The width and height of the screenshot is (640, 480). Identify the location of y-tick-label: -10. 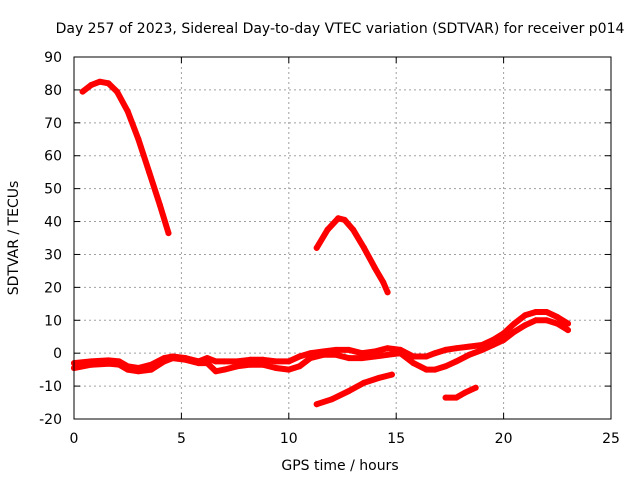
(50, 387).